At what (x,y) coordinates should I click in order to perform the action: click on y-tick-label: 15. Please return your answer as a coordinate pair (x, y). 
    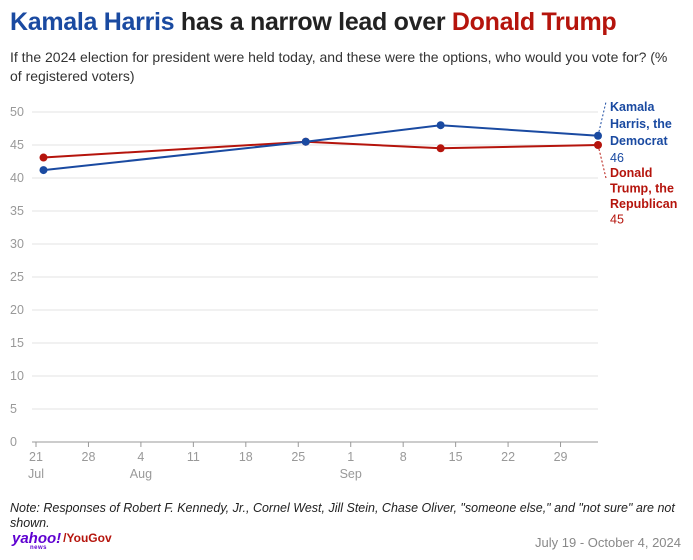
    Looking at the image, I should click on (17, 343).